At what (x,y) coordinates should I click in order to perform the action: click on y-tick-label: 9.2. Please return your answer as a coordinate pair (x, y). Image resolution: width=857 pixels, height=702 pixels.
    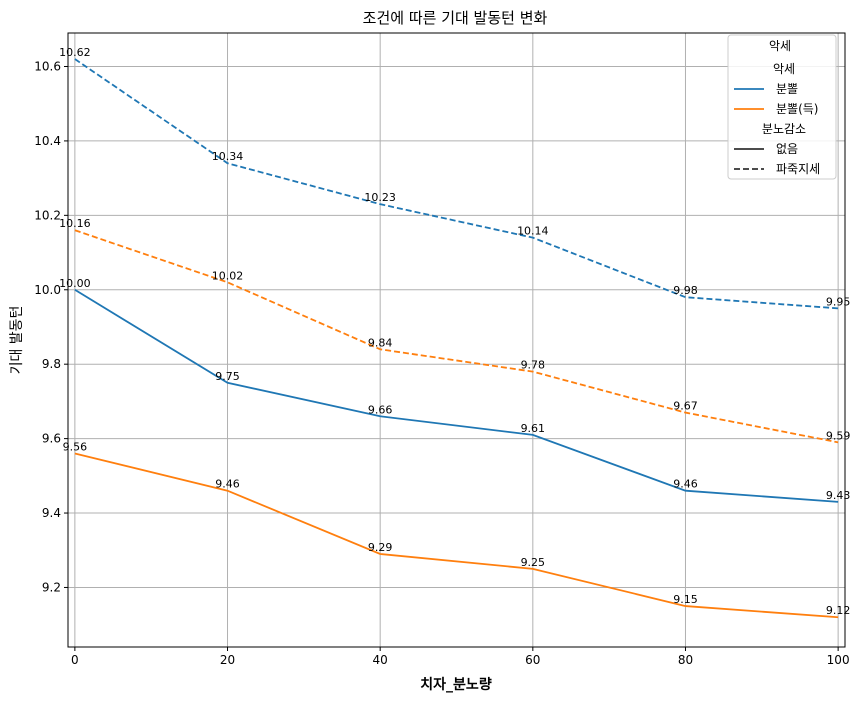
    Looking at the image, I should click on (51, 587).